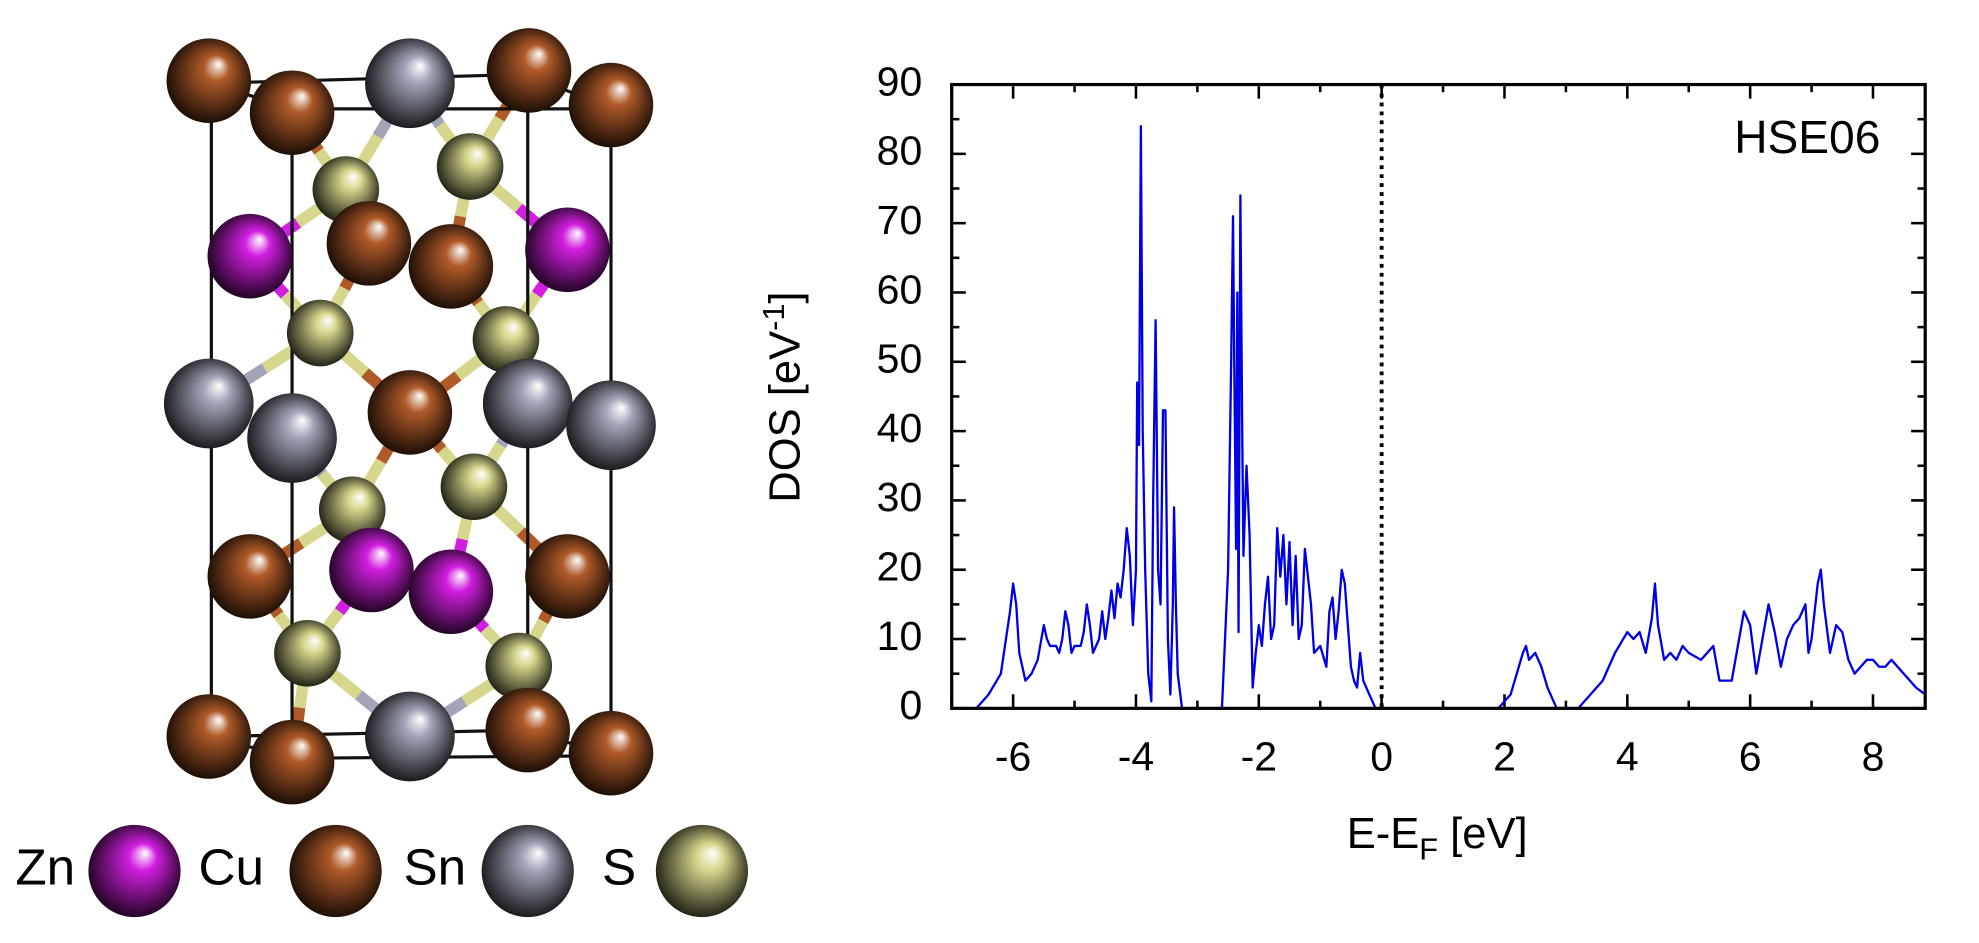 This screenshot has height=943, width=1979. I want to click on x-axis-label: E-EF [eV], so click(1437, 838).